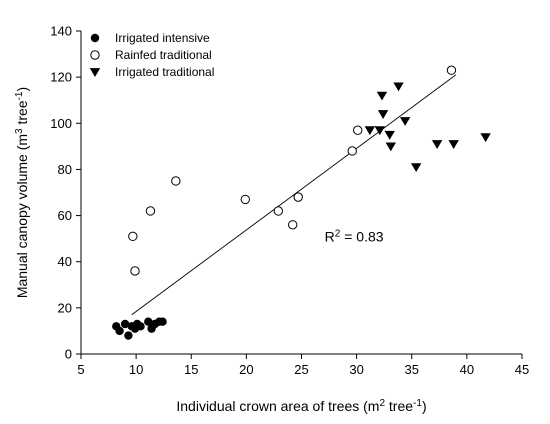  What do you see at coordinates (412, 369) in the screenshot?
I see `x-tick-label: 35` at bounding box center [412, 369].